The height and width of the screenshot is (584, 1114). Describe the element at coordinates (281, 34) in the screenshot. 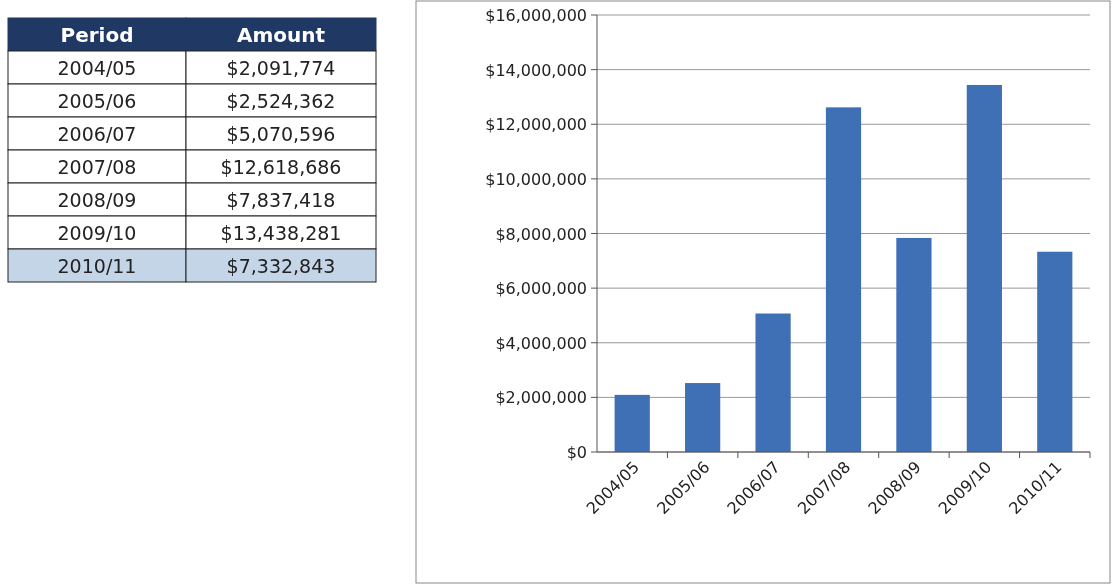

I see `text: Amount` at that location.